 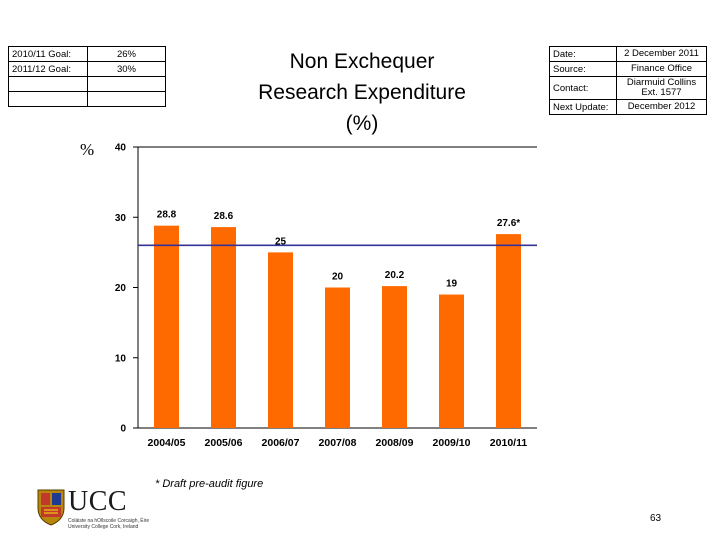 I want to click on ucc-crest-icon, so click(x=51, y=507).